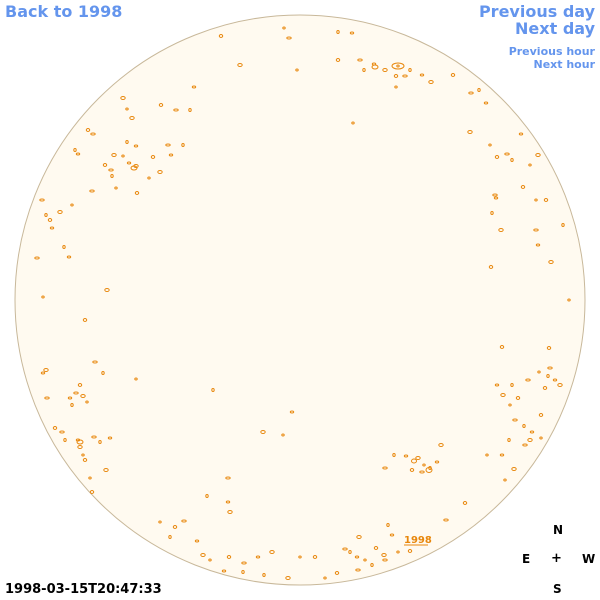 The image size is (600, 600). What do you see at coordinates (557, 589) in the screenshot?
I see `compass-south: S` at bounding box center [557, 589].